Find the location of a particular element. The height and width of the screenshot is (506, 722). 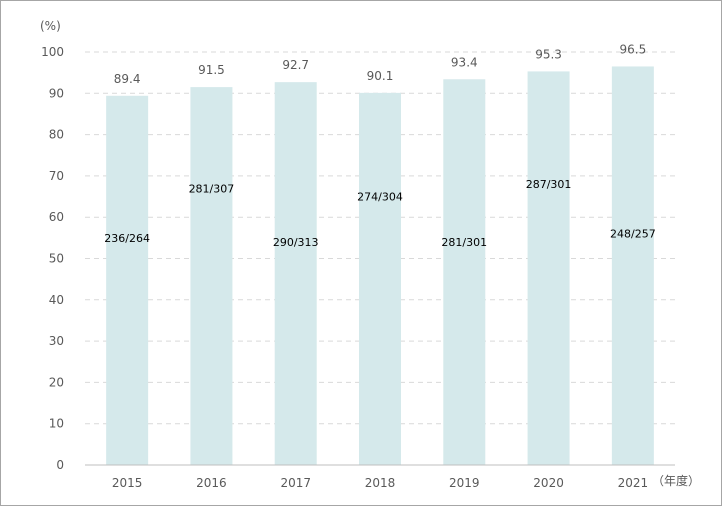

x-axis-unit-label: （年度） is located at coordinates (676, 480).